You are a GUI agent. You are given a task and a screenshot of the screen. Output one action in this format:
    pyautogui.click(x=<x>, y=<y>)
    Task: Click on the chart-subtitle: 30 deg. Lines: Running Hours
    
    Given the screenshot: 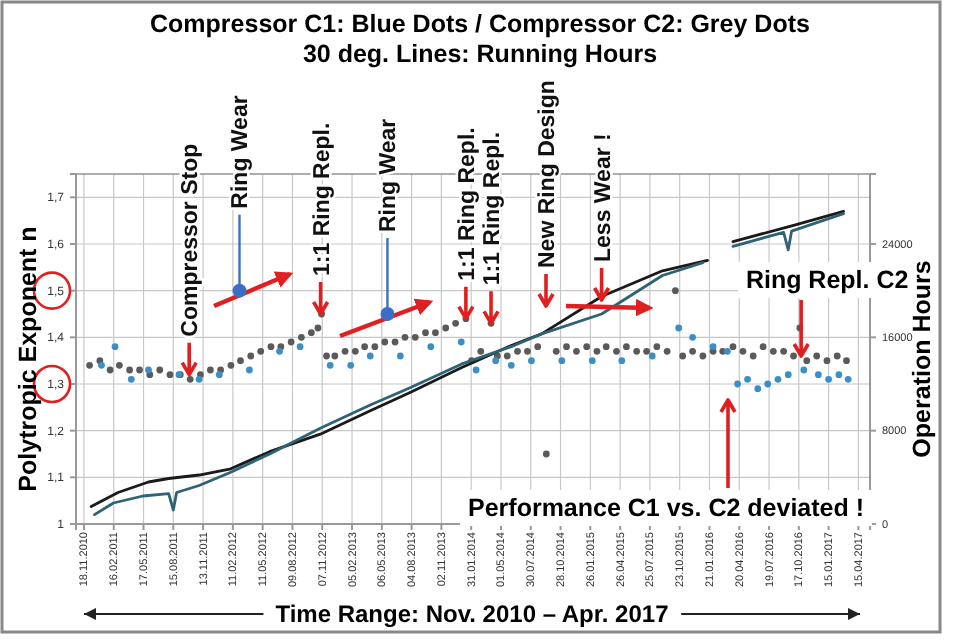 What is the action you would take?
    pyautogui.click(x=480, y=54)
    